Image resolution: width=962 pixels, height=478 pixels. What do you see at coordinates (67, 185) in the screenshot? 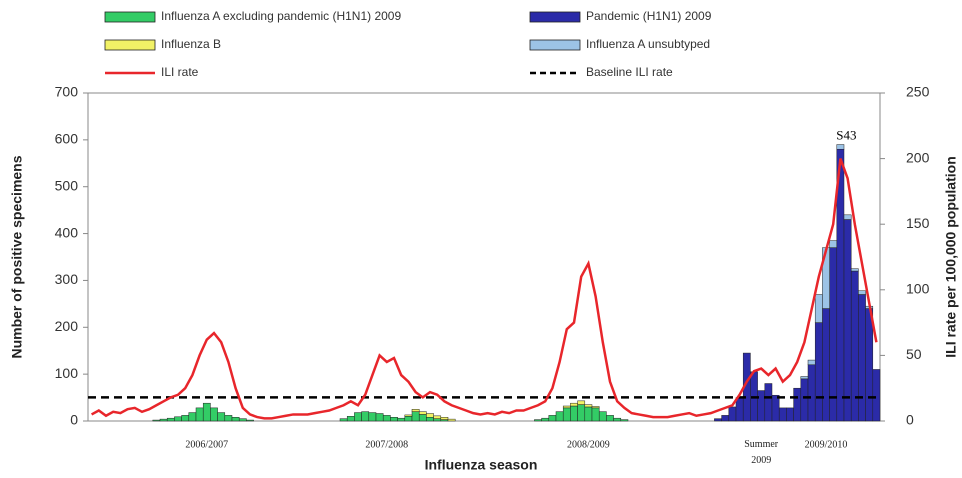
I see `y-tick-label: 500` at bounding box center [67, 185].